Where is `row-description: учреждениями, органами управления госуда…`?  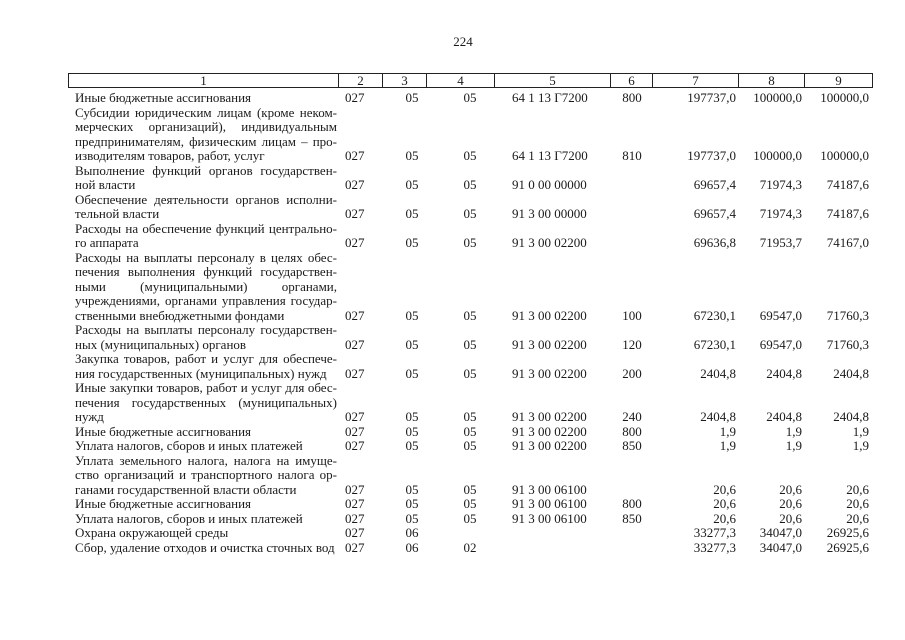 row-description: учреждениями, органами управления госуда… is located at coordinates (206, 301).